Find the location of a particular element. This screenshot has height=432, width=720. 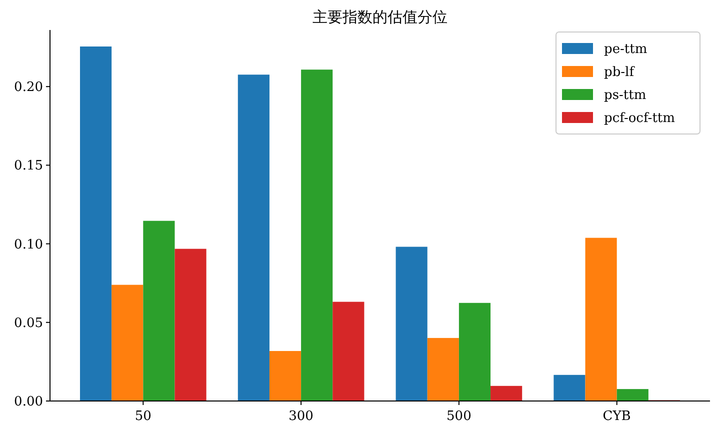

x-tick-label: 300 is located at coordinates (301, 416).